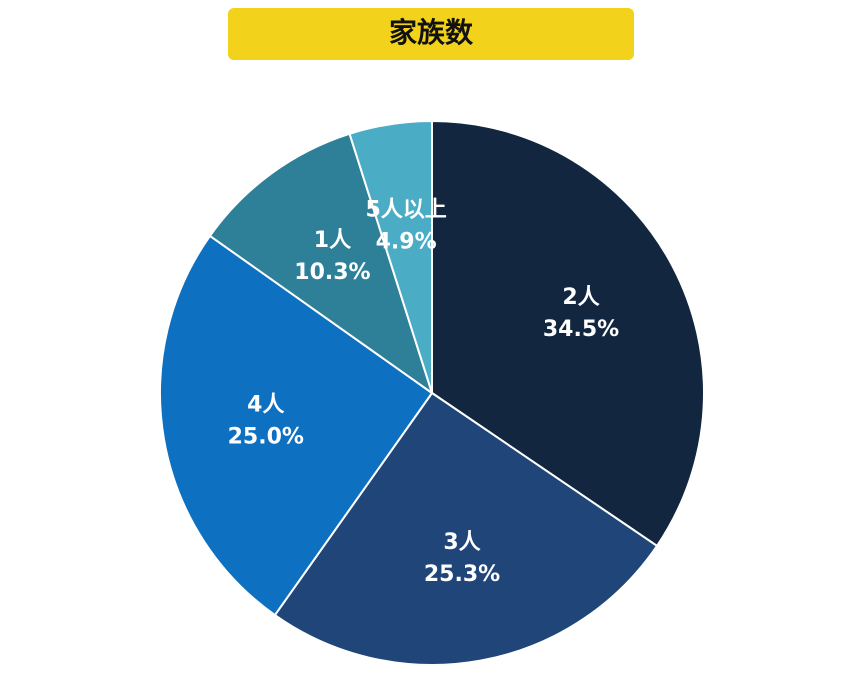 The width and height of the screenshot is (864, 683). I want to click on slice-value: 25.0%, so click(266, 436).